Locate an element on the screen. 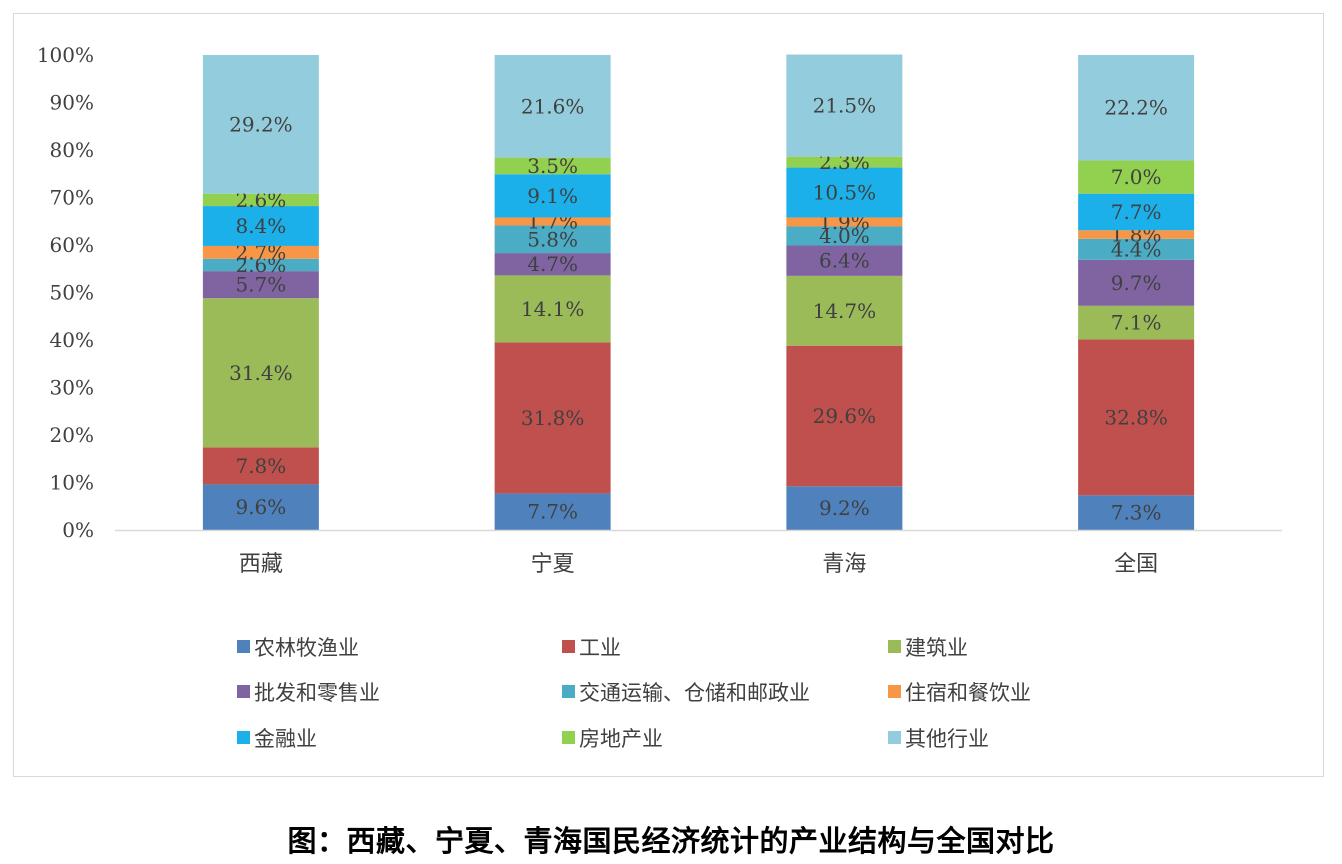  data-label: 7.0% is located at coordinates (1136, 177).